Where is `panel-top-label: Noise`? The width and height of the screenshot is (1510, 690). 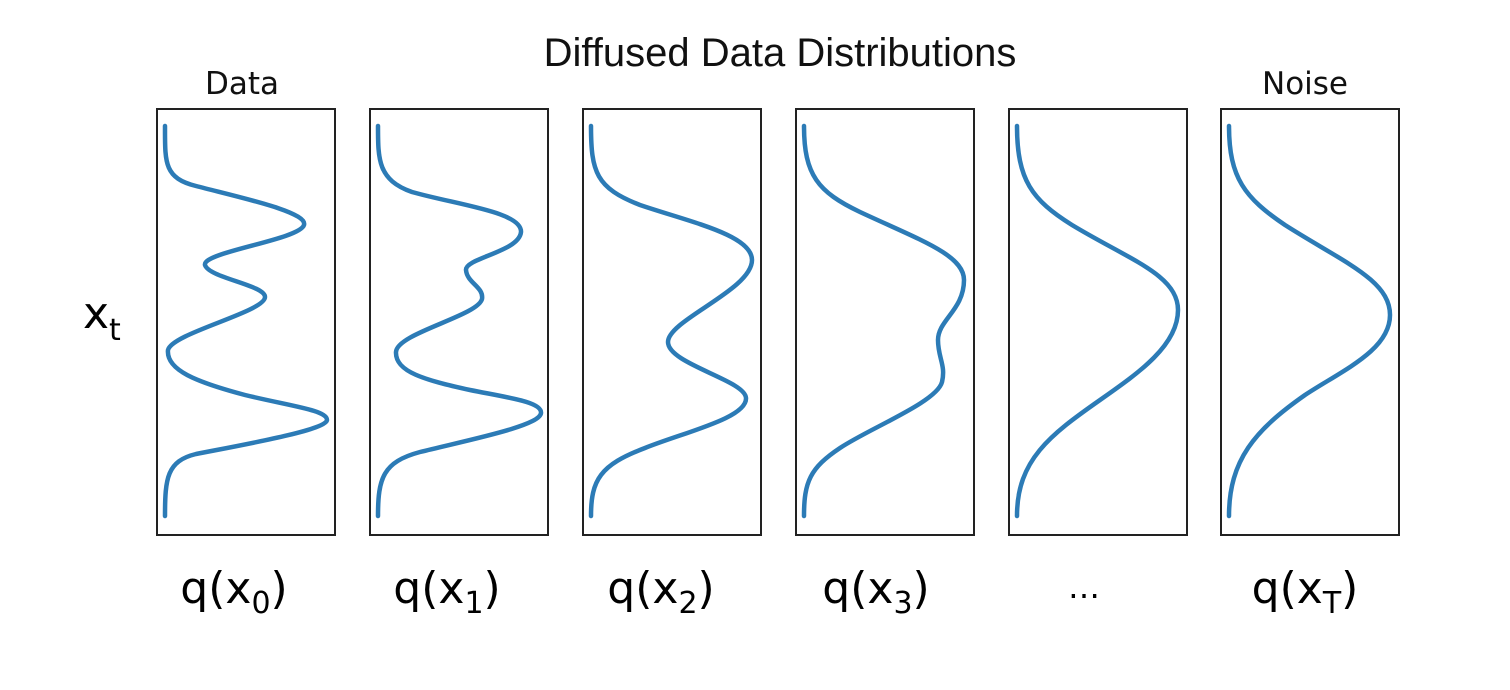 panel-top-label: Noise is located at coordinates (1305, 84).